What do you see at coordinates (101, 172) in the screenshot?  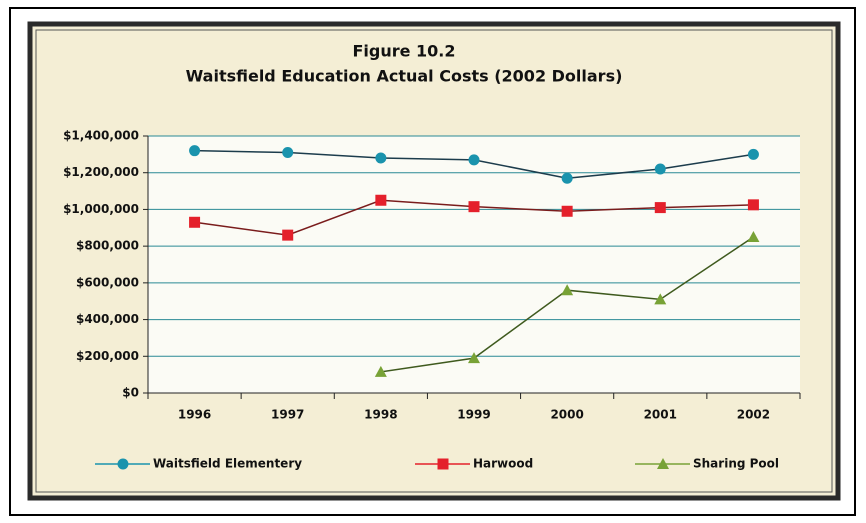 I see `y-tick-label: $1,200,000` at bounding box center [101, 172].